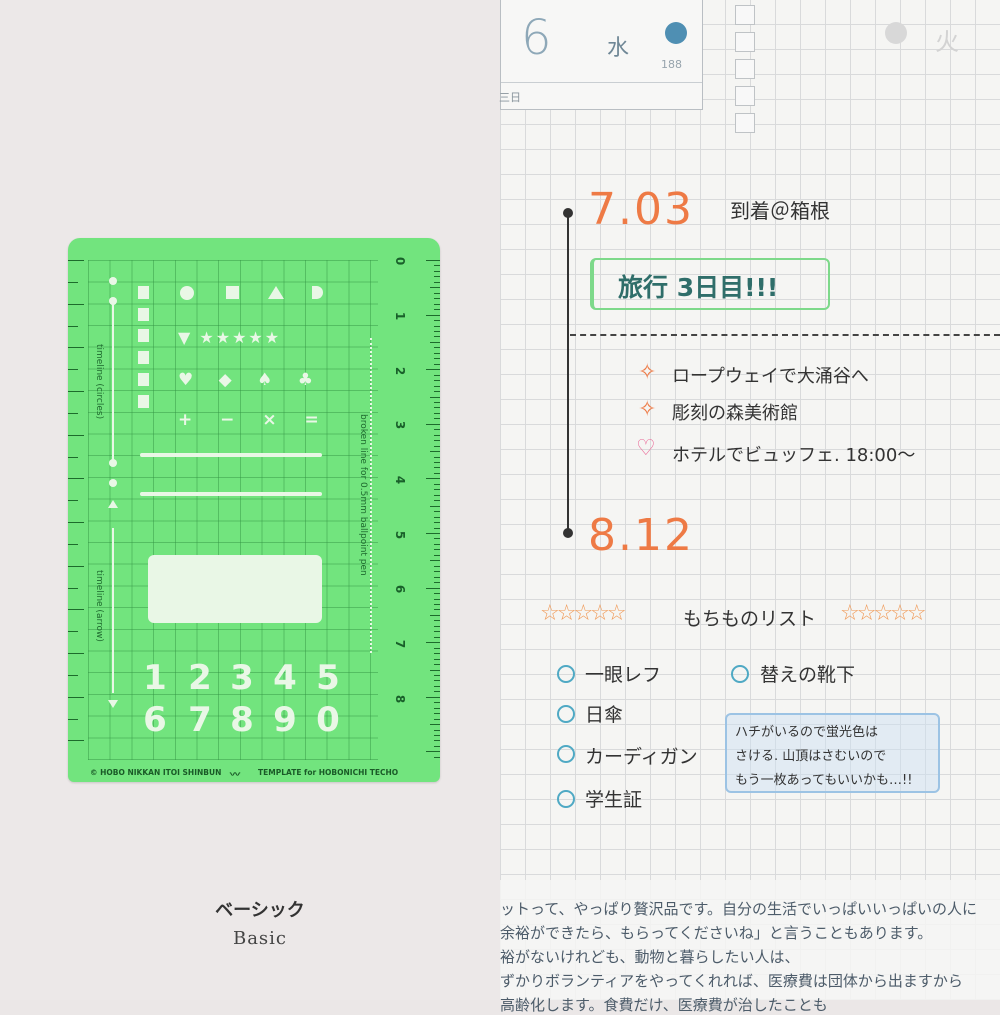 The image size is (1000, 1015). I want to click on star-holes: ▼ ★★★★★, so click(230, 337).